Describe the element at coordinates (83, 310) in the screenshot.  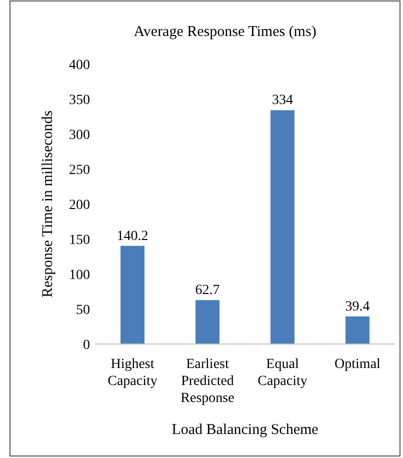
I see `y-tick-label: 50` at that location.